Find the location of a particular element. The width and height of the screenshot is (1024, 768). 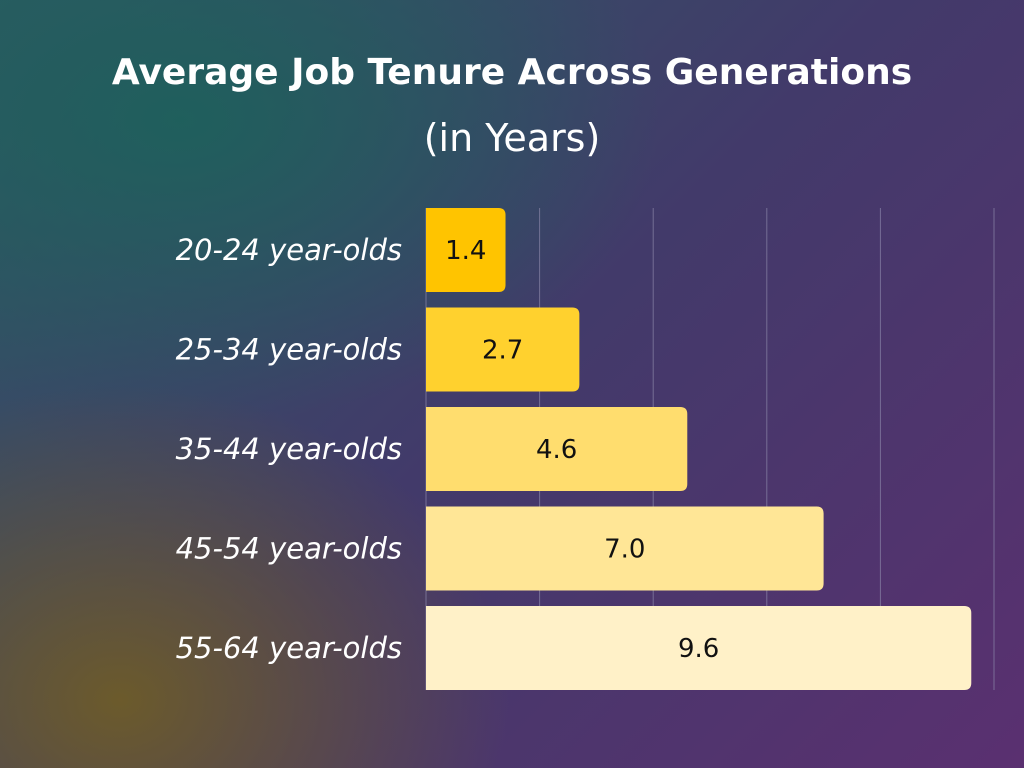

value-label: 9.6 is located at coordinates (698, 649).